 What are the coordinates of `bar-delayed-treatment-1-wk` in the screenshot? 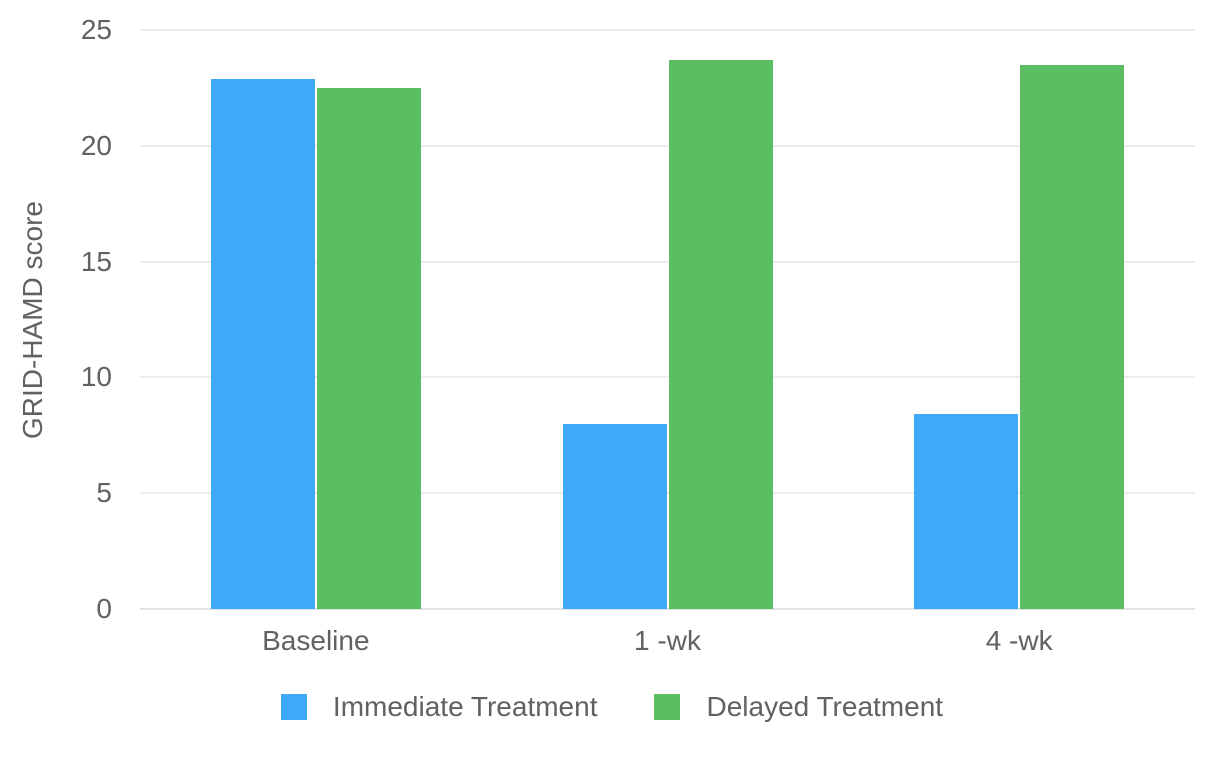 It's located at (720, 334).